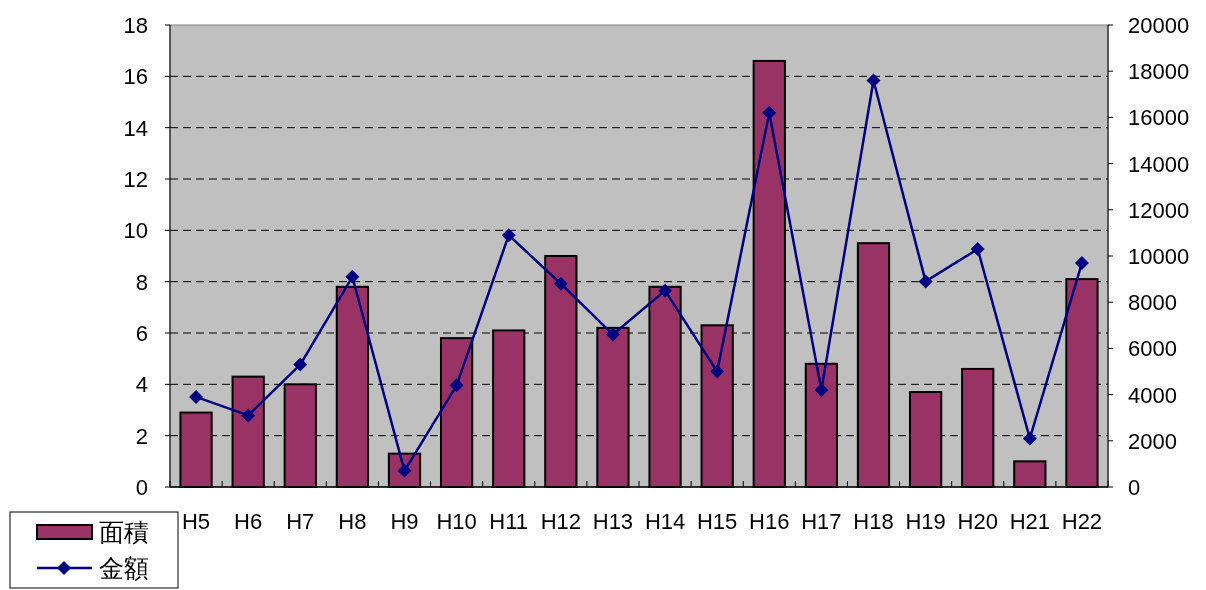 This screenshot has height=590, width=1206. I want to click on y2-tick-label: 20000, so click(1159, 25).